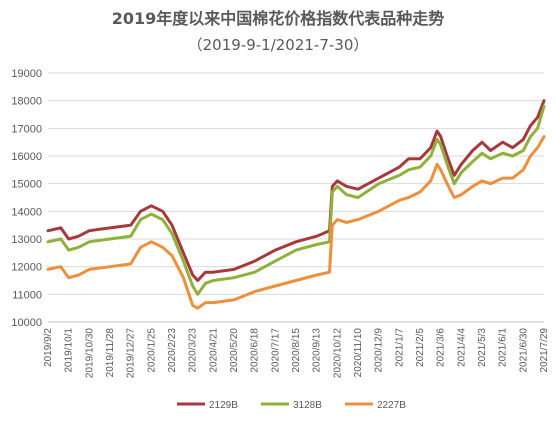 The width and height of the screenshot is (556, 426). Describe the element at coordinates (26, 129) in the screenshot. I see `y-tick-label: 17000` at that location.